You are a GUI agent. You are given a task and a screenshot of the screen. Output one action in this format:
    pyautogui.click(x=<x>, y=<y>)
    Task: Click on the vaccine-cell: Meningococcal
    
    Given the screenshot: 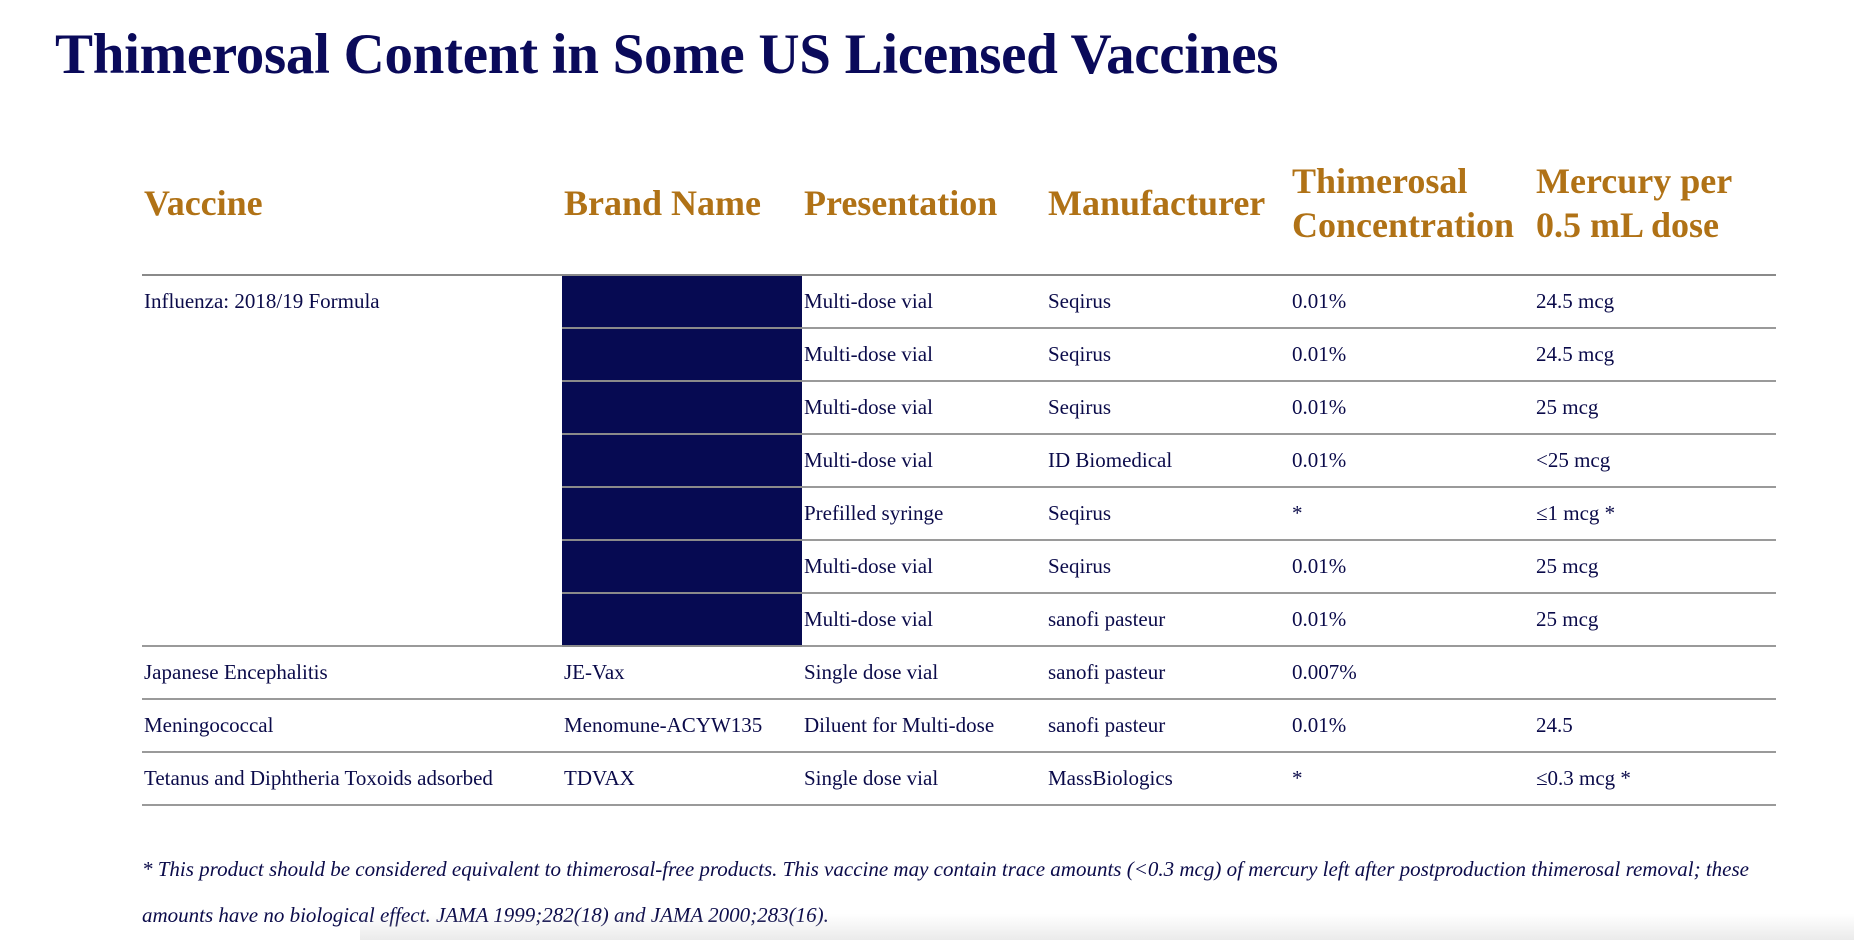 What is the action you would take?
    pyautogui.click(x=352, y=726)
    